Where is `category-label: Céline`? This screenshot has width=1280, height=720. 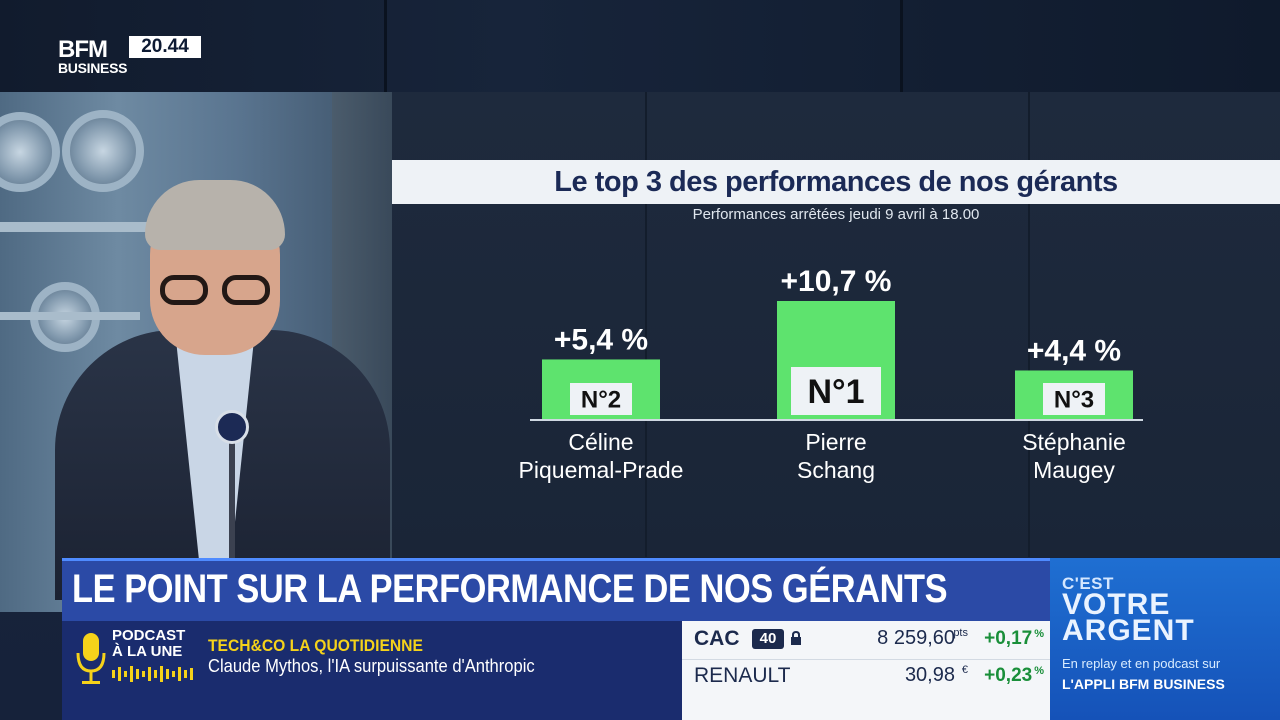 category-label: Céline is located at coordinates (600, 442).